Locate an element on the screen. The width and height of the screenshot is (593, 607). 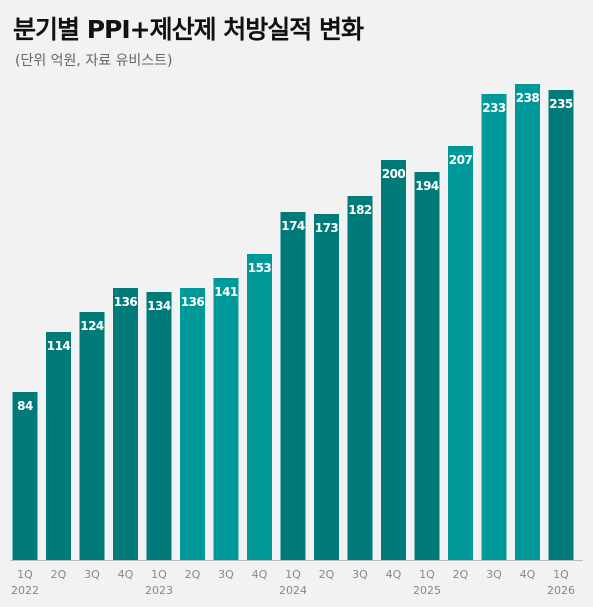
bar-value-label: 182 is located at coordinates (360, 210).